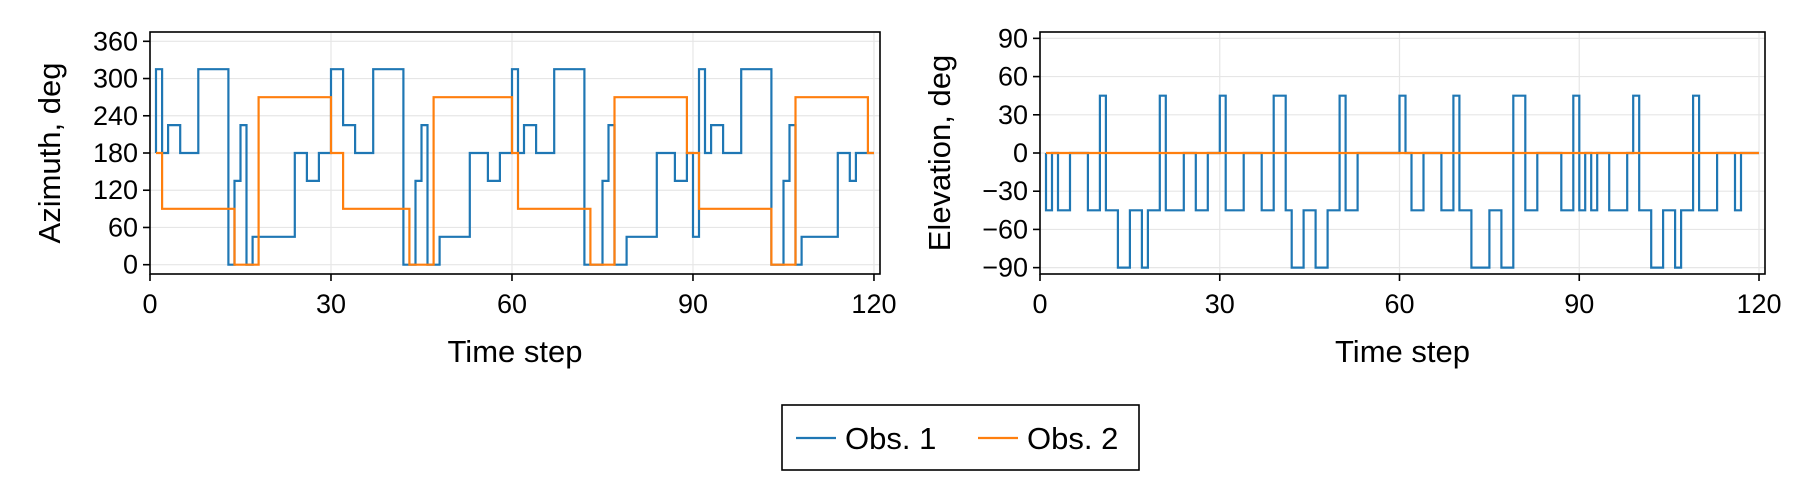 Image resolution: width=1800 pixels, height=500 pixels. Describe the element at coordinates (1005, 268) in the screenshot. I see `elevation-y-tick-label: −90` at that location.